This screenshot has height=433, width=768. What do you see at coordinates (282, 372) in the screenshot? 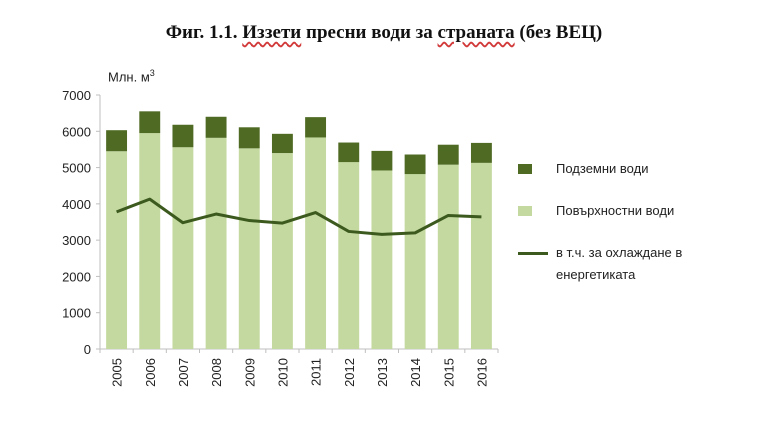
I see `x-tick-label-2010: 2010` at bounding box center [282, 372].